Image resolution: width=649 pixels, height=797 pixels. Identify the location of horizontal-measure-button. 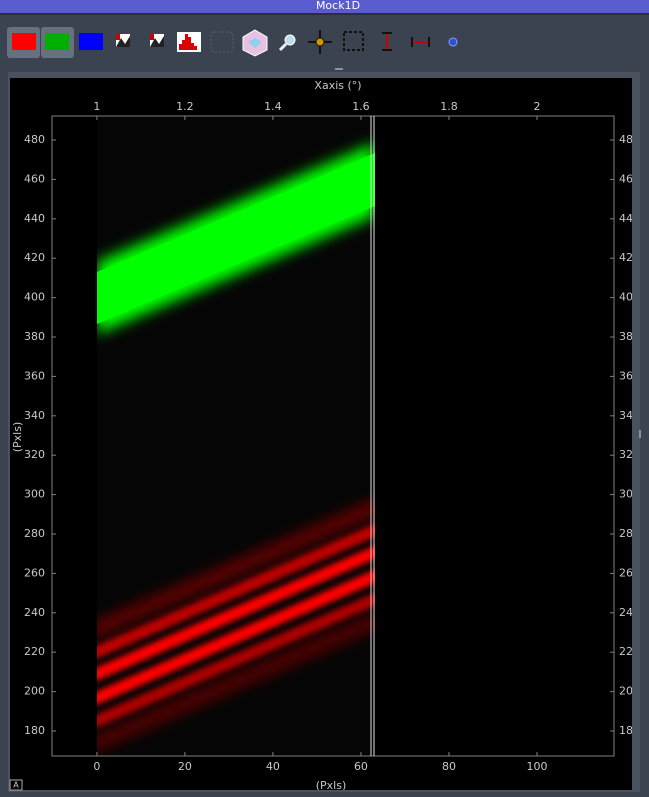
(420, 42).